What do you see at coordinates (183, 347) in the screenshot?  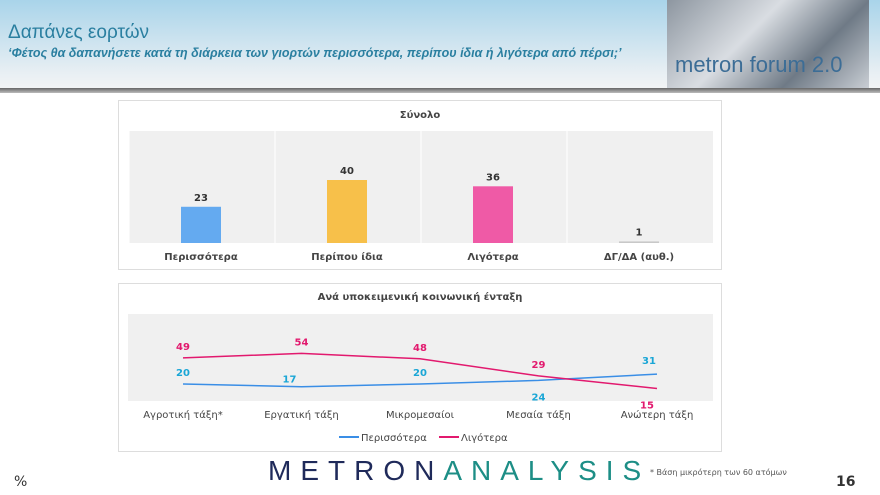 I see `data-label: 49` at bounding box center [183, 347].